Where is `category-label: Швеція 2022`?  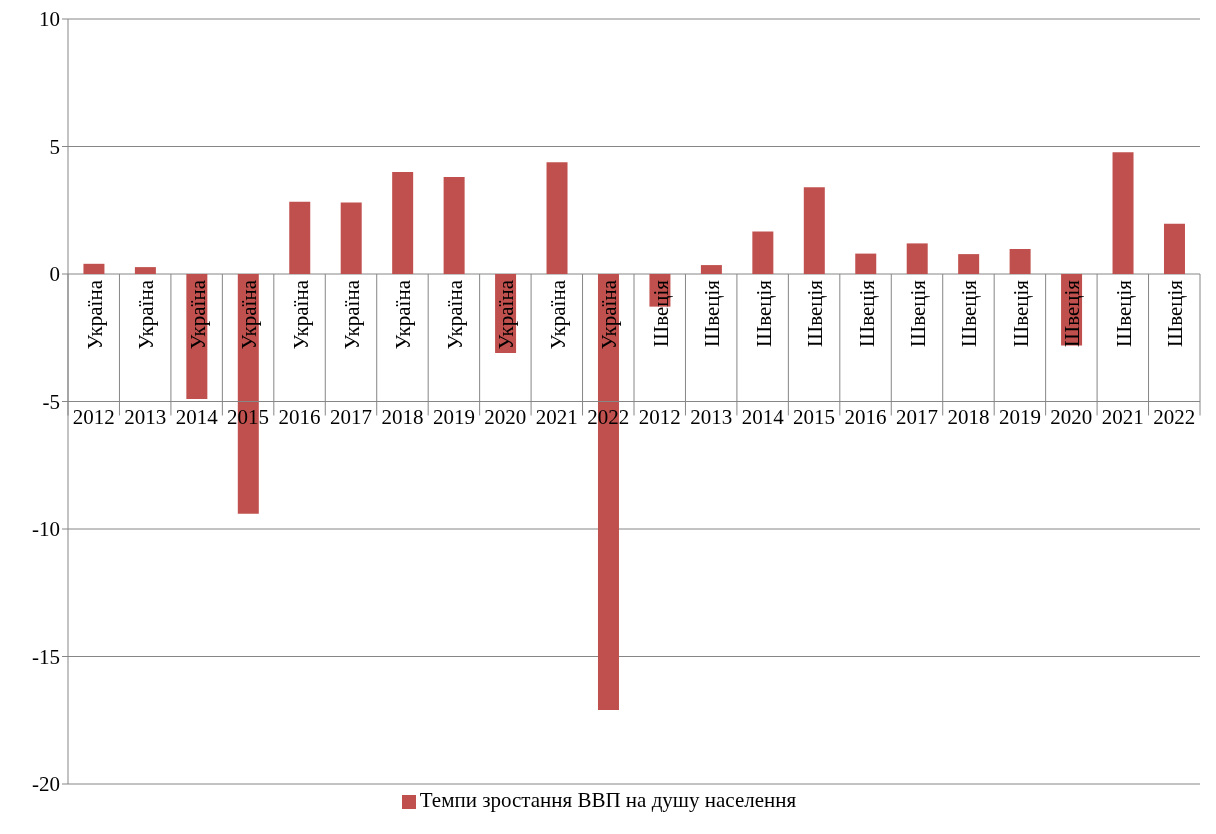 category-label: Швеція 2022 is located at coordinates (1174, 354).